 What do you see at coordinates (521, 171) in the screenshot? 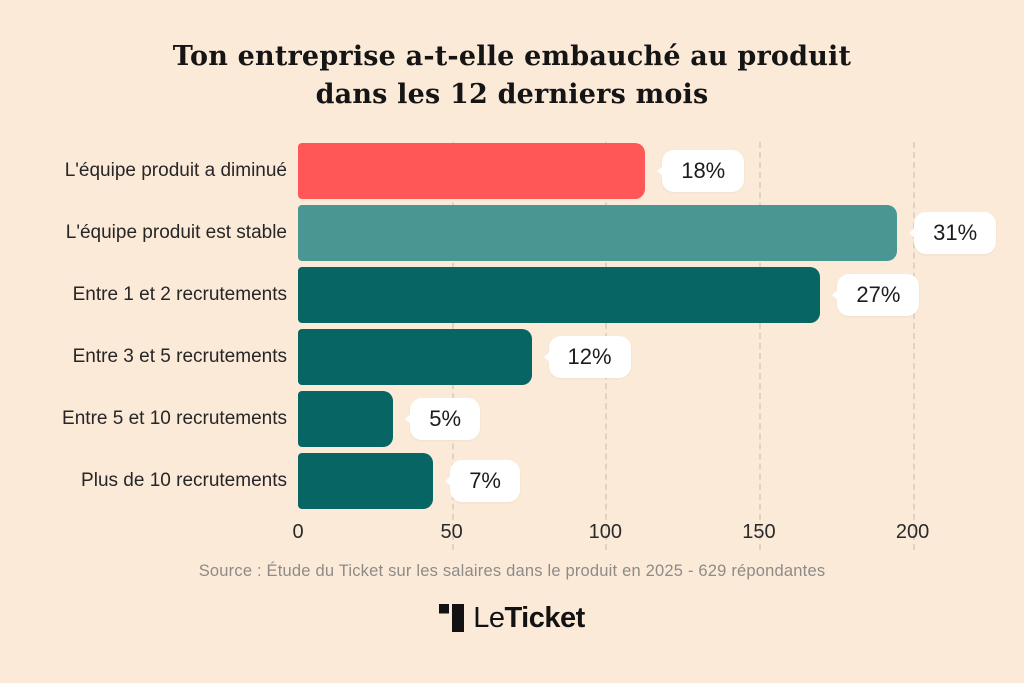
I see `bar: 18%` at bounding box center [521, 171].